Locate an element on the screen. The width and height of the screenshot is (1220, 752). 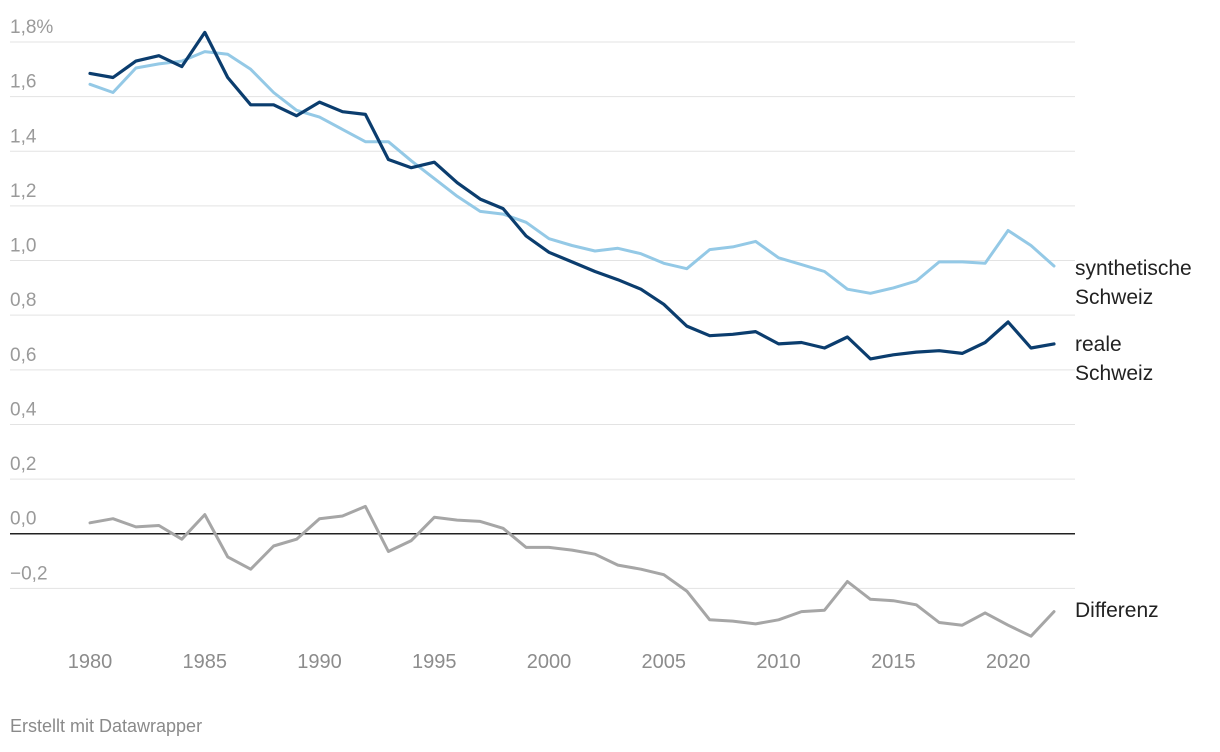
series-label-1: reale is located at coordinates (1098, 344).